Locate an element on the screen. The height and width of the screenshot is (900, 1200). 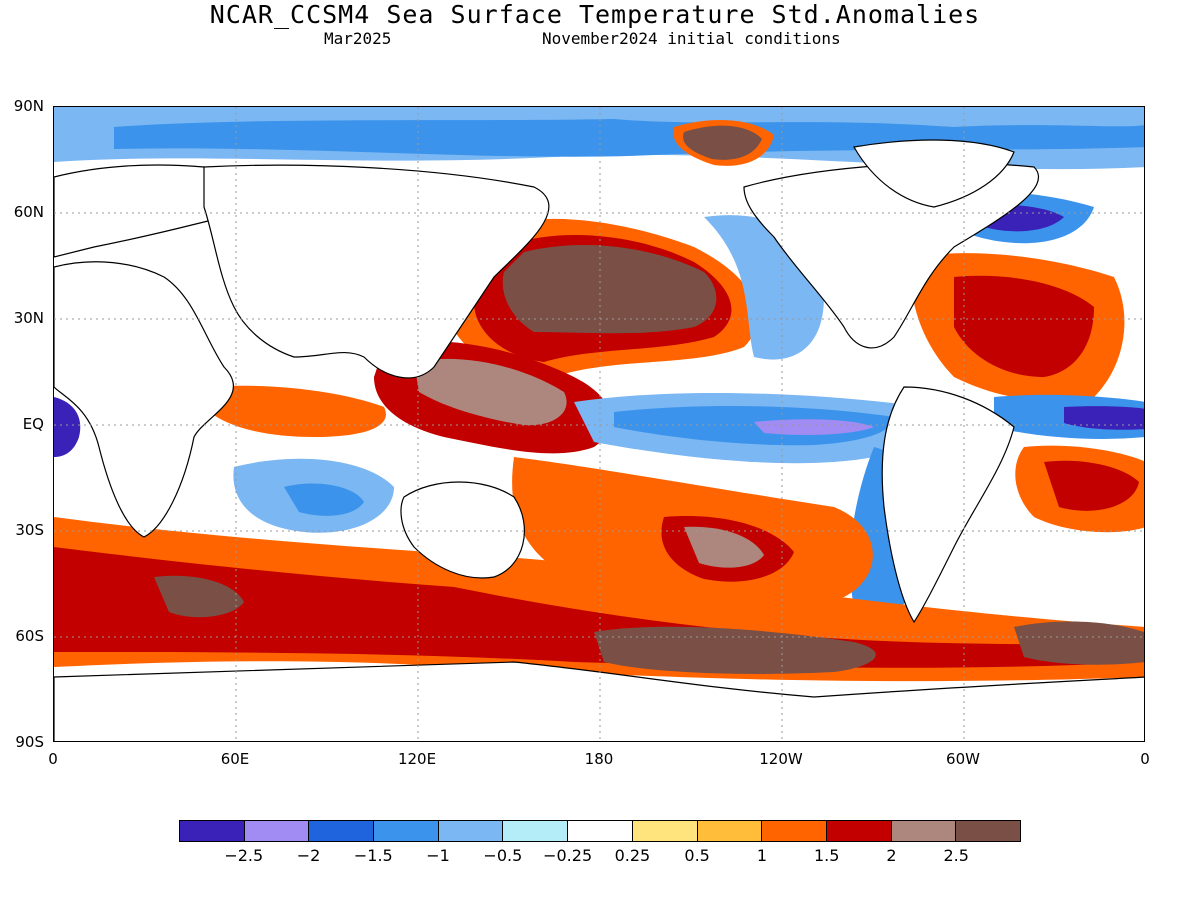
legend-label: 1.5 is located at coordinates (826, 855).